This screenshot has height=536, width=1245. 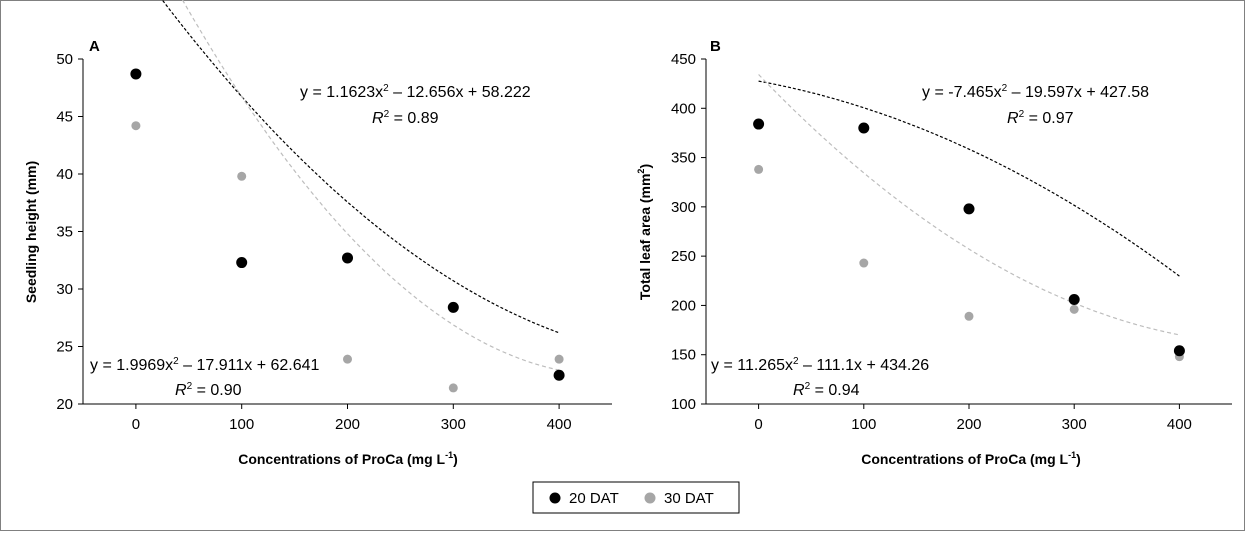 I want to click on panel-a-xlabel: Concentrations of ProCa (mg L-1), so click(x=348, y=458).